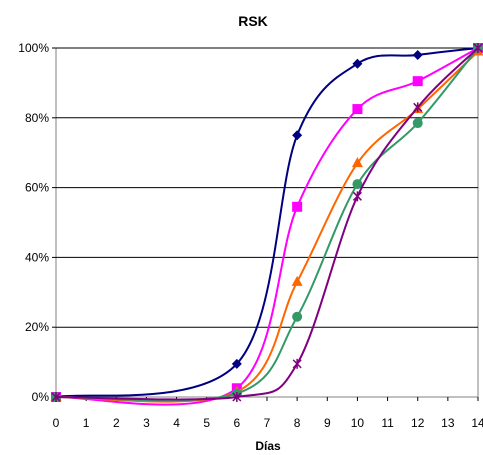 The height and width of the screenshot is (455, 483). What do you see at coordinates (56, 423) in the screenshot?
I see `x-tick-label: 0` at bounding box center [56, 423].